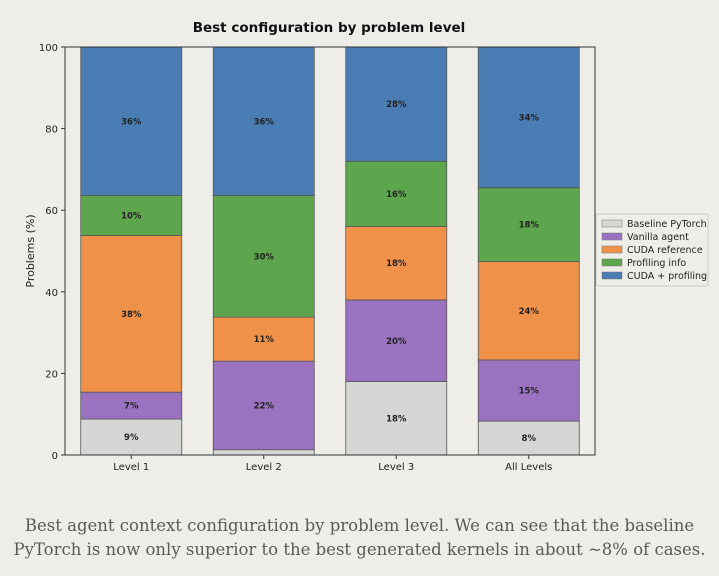  I want to click on data-label: 11%, so click(264, 340).